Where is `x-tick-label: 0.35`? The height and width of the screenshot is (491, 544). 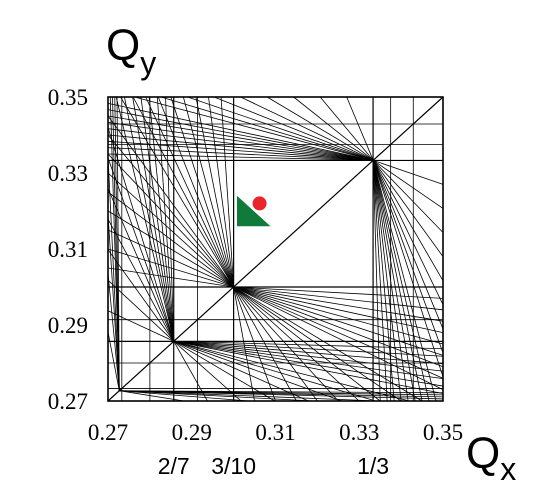
x-tick-label: 0.35 is located at coordinates (443, 432).